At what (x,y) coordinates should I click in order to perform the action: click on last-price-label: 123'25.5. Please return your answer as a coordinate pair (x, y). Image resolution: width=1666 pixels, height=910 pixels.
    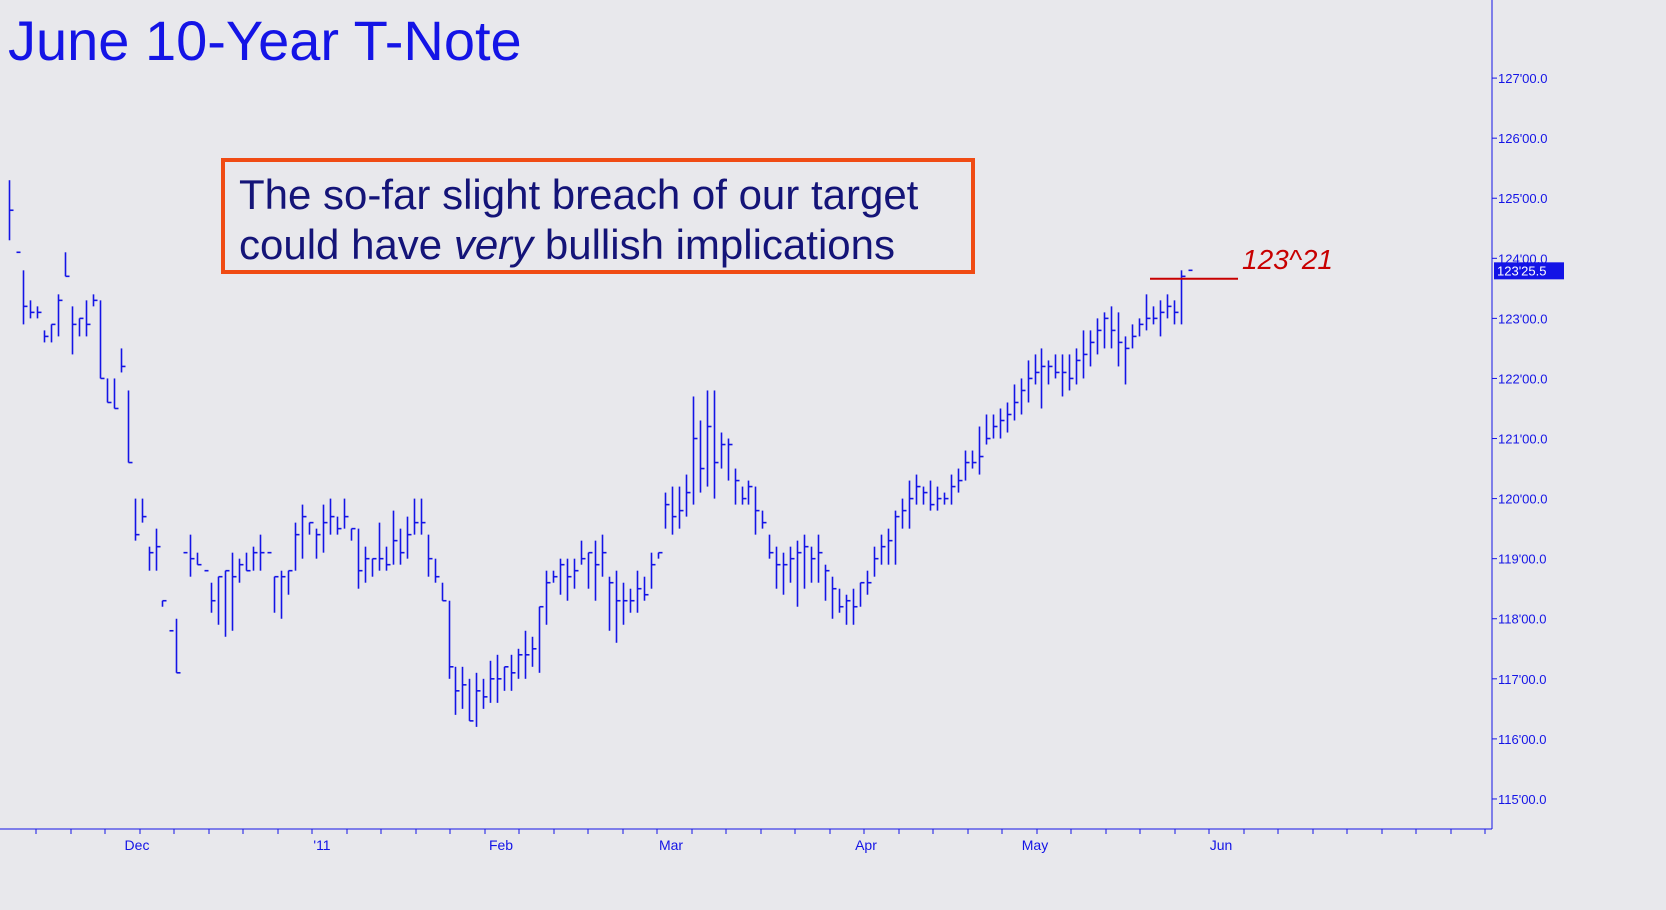
    Looking at the image, I should click on (1521, 270).